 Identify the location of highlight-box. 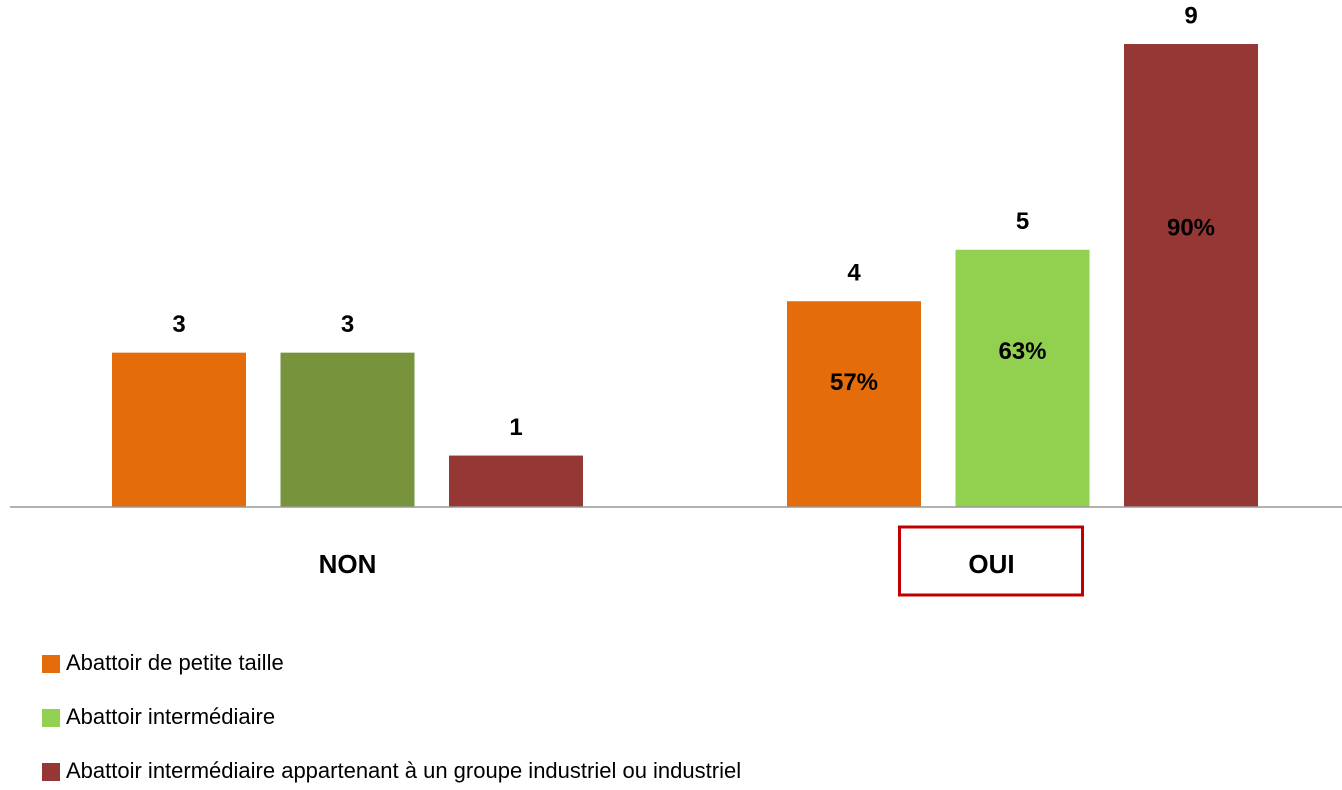
(991, 561).